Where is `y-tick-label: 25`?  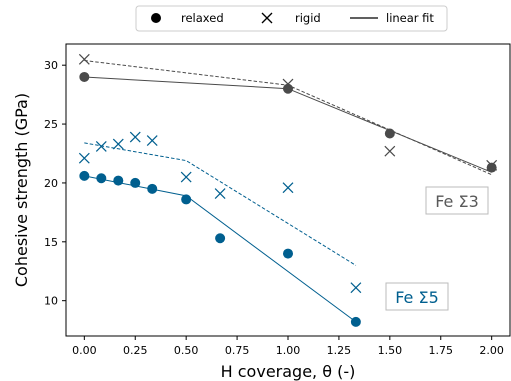
y-tick-label: 25 is located at coordinates (51, 124).